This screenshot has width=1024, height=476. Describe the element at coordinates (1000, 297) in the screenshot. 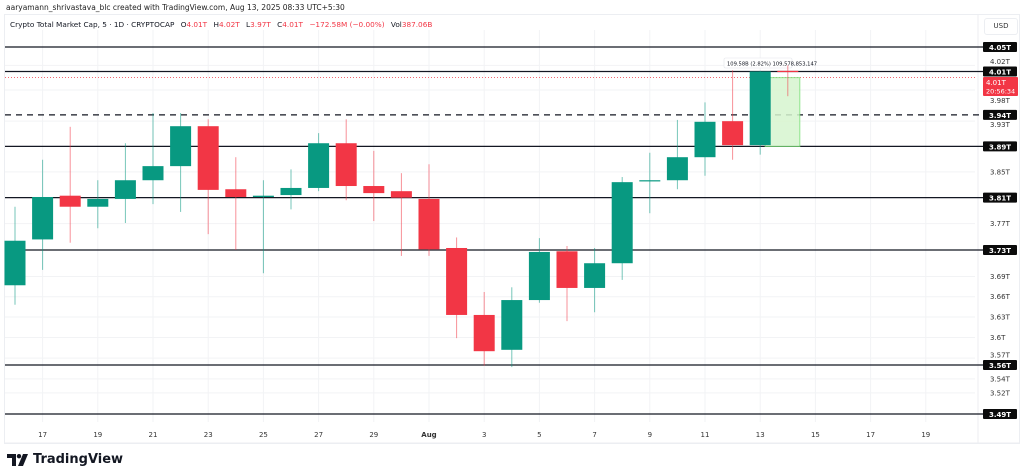

I see `price-tick-label: 3.66T` at that location.